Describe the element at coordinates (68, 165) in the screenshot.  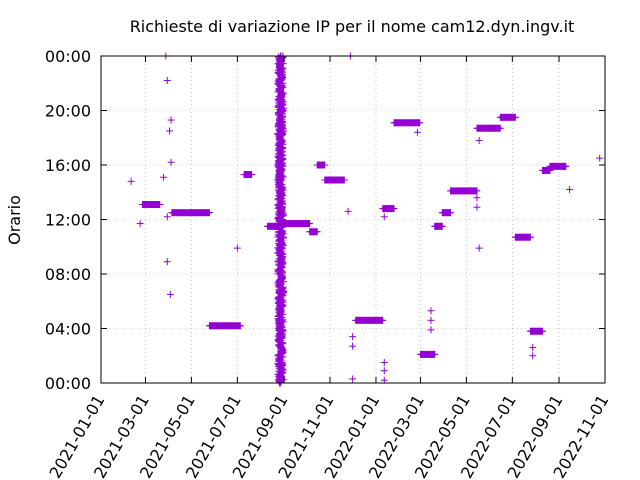
I see `y-tick-label: 16:00` at that location.